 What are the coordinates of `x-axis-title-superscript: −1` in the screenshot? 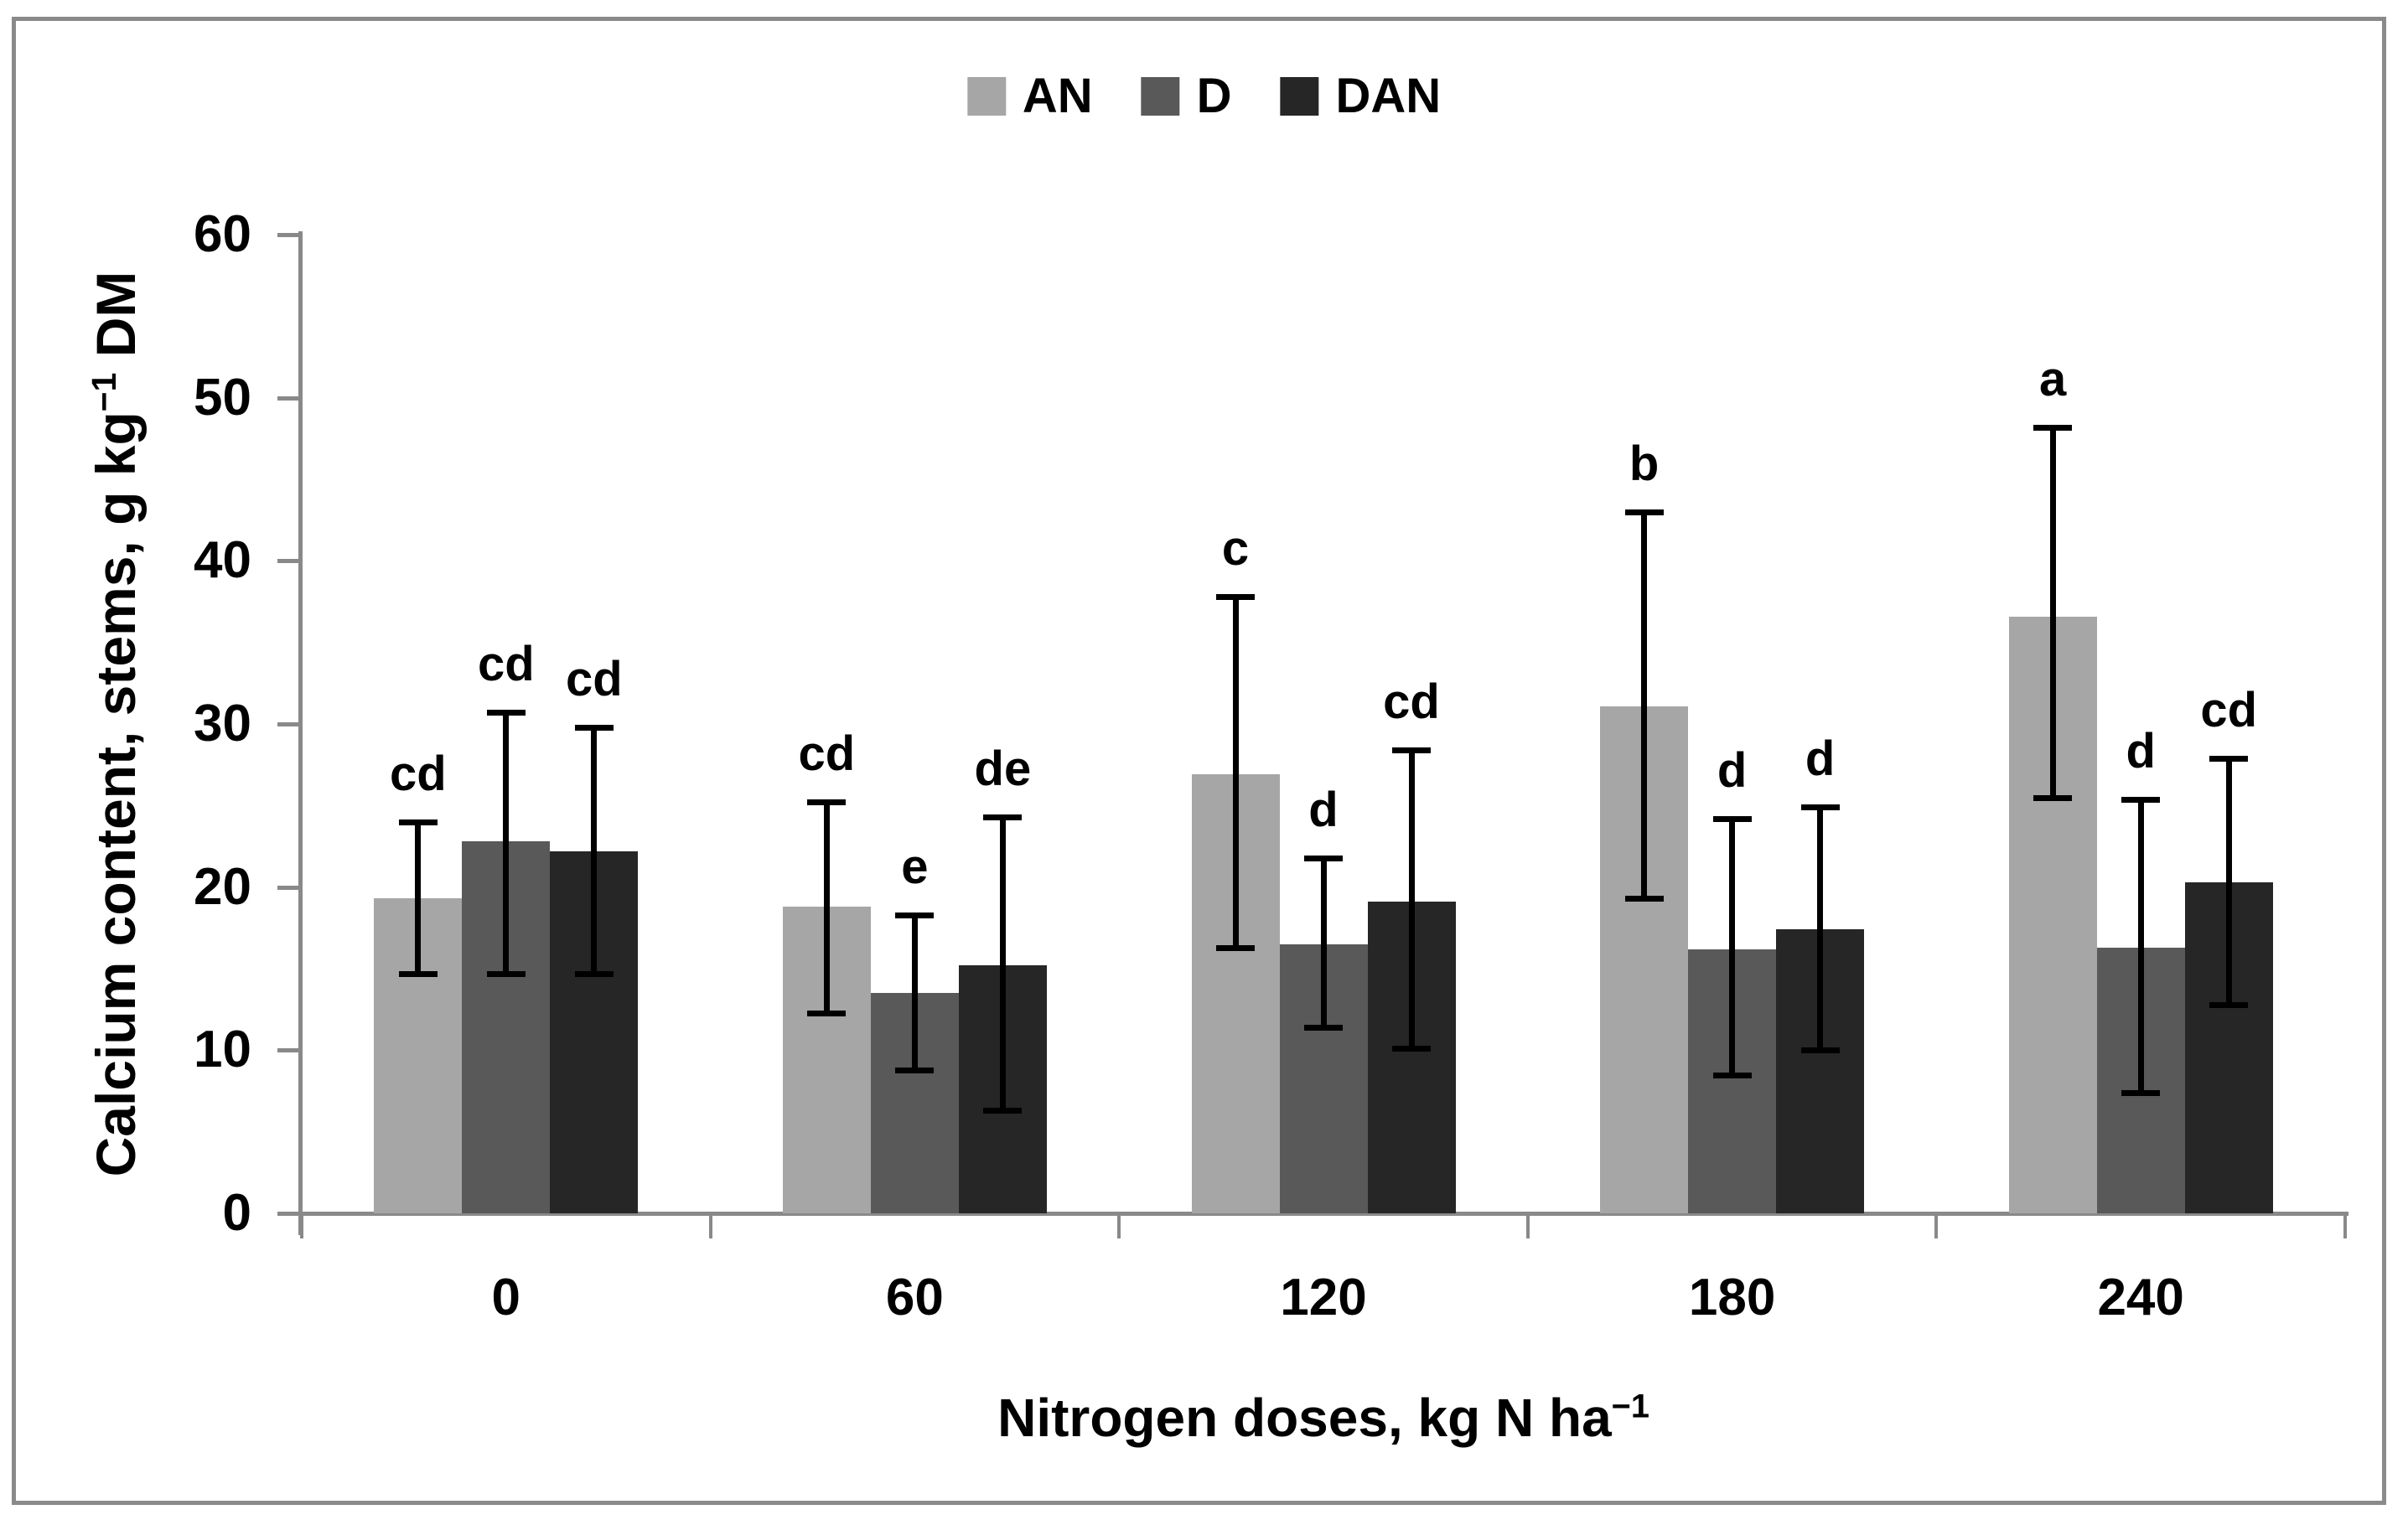 It's located at (1630, 1406).